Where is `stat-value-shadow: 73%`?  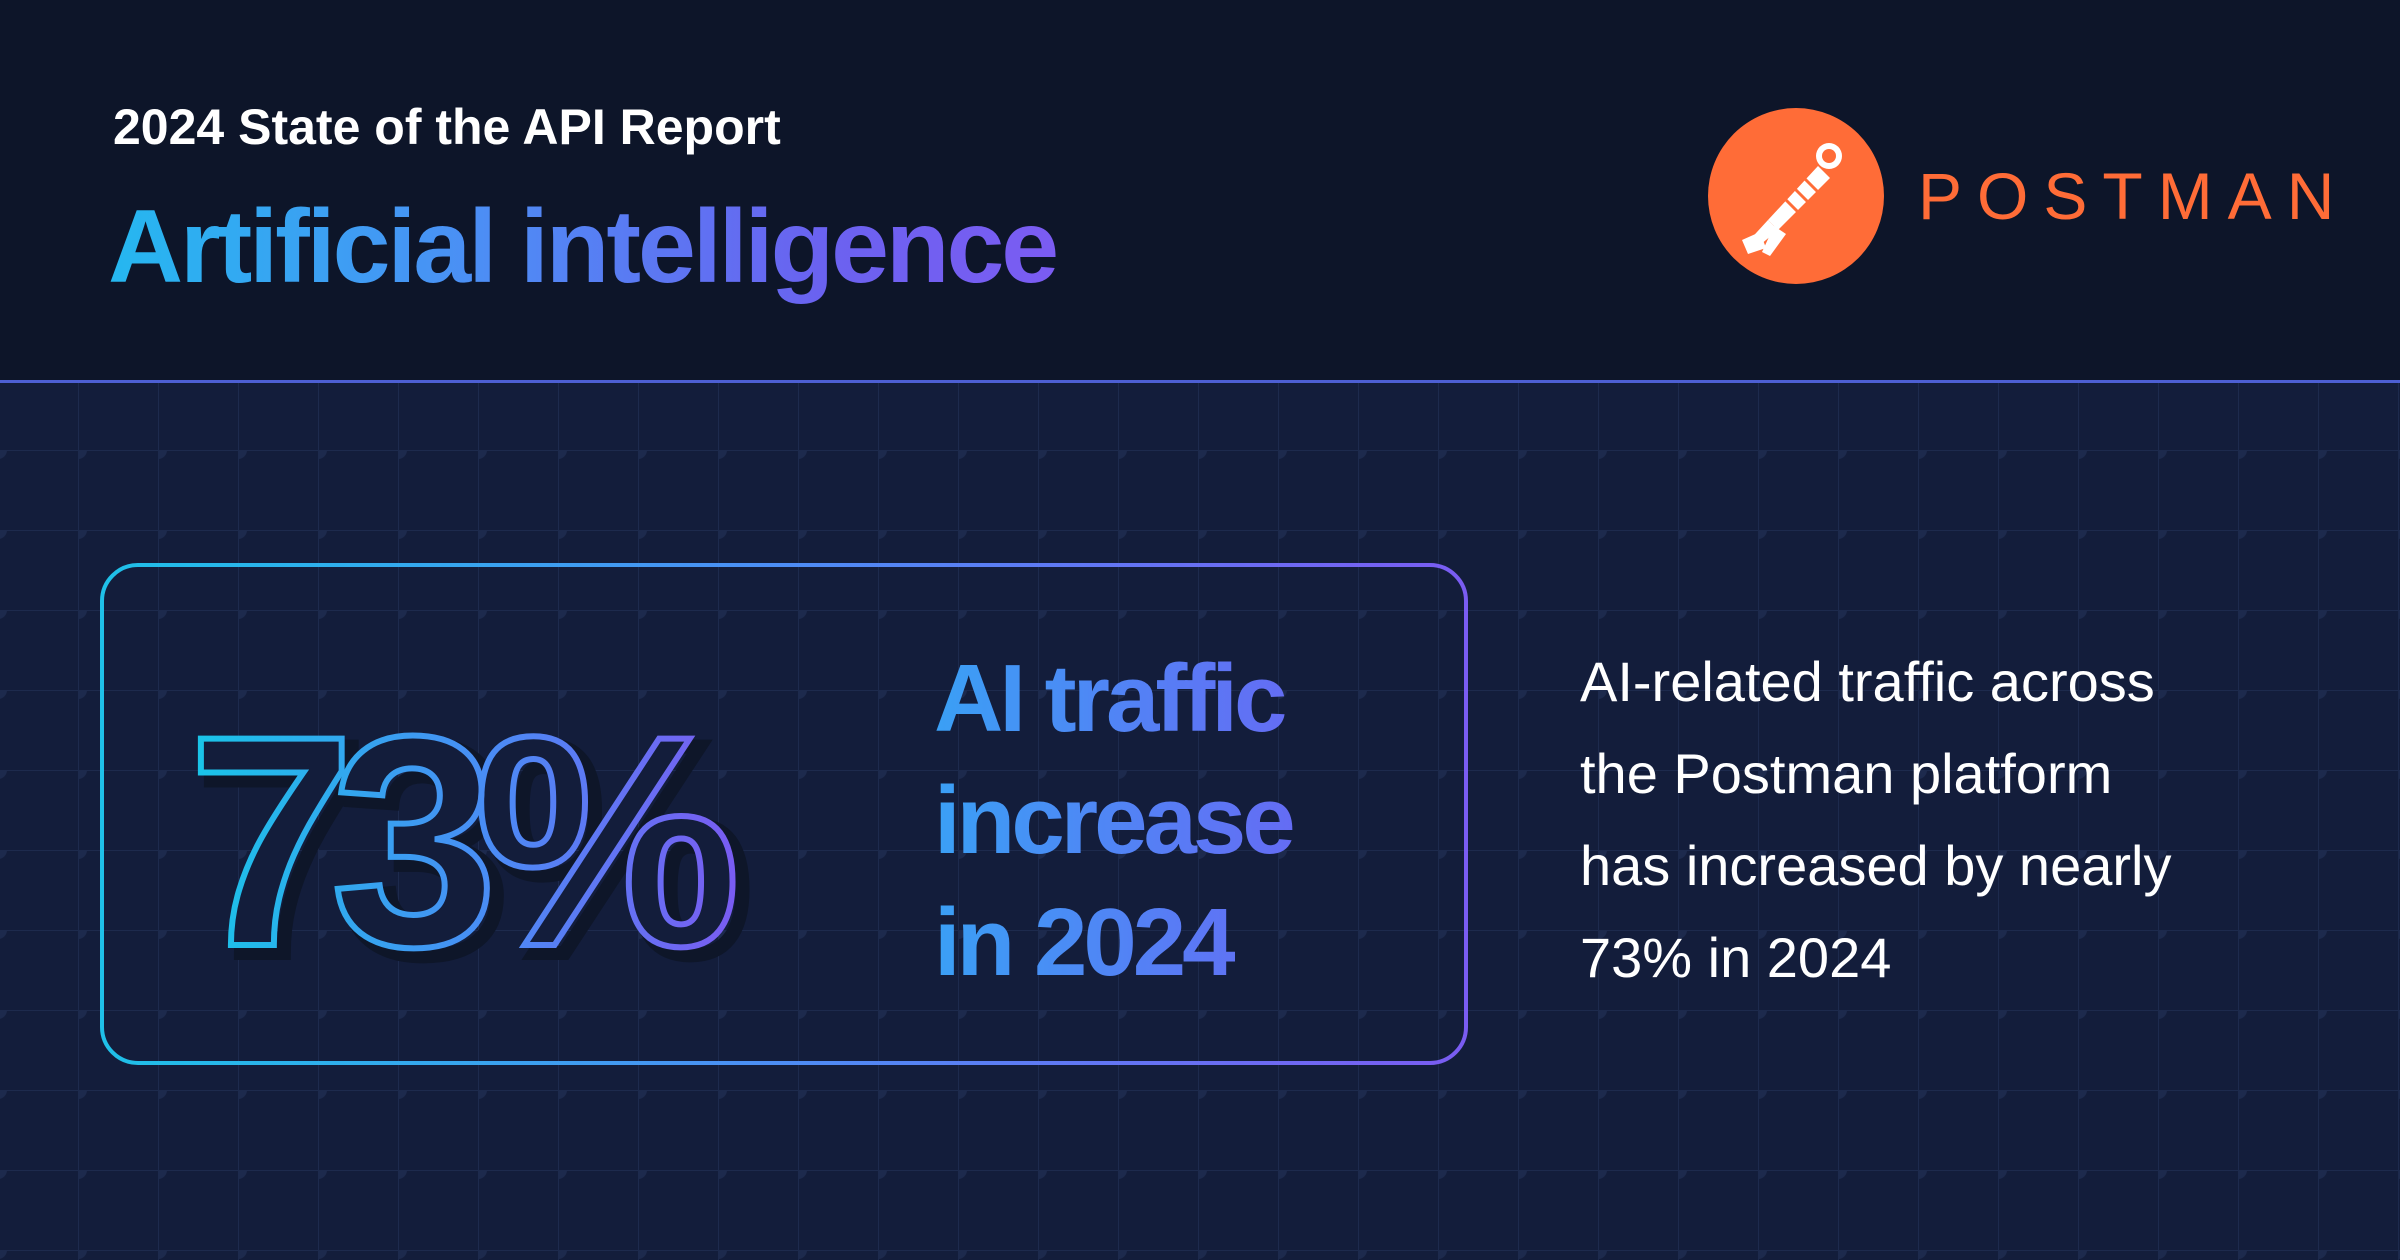
stat-value-shadow: 73% is located at coordinates (472, 849).